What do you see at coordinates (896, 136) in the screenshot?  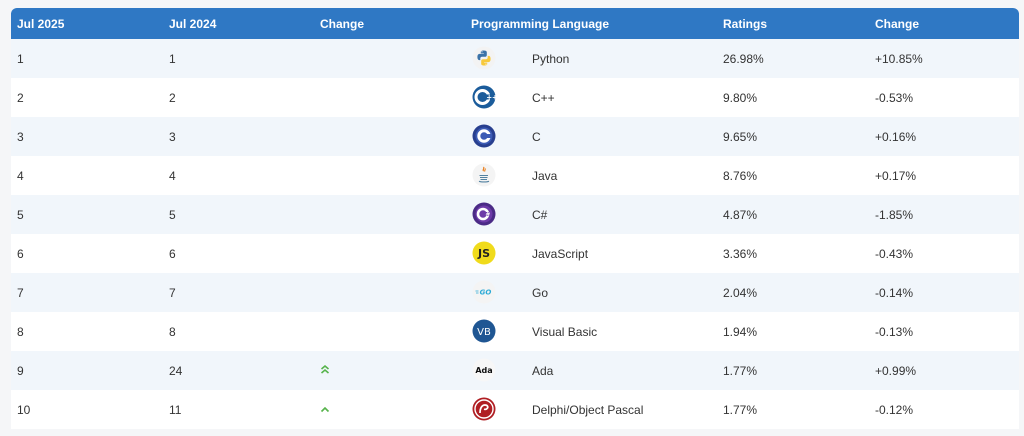 I see `rating-change: +0.16%` at bounding box center [896, 136].